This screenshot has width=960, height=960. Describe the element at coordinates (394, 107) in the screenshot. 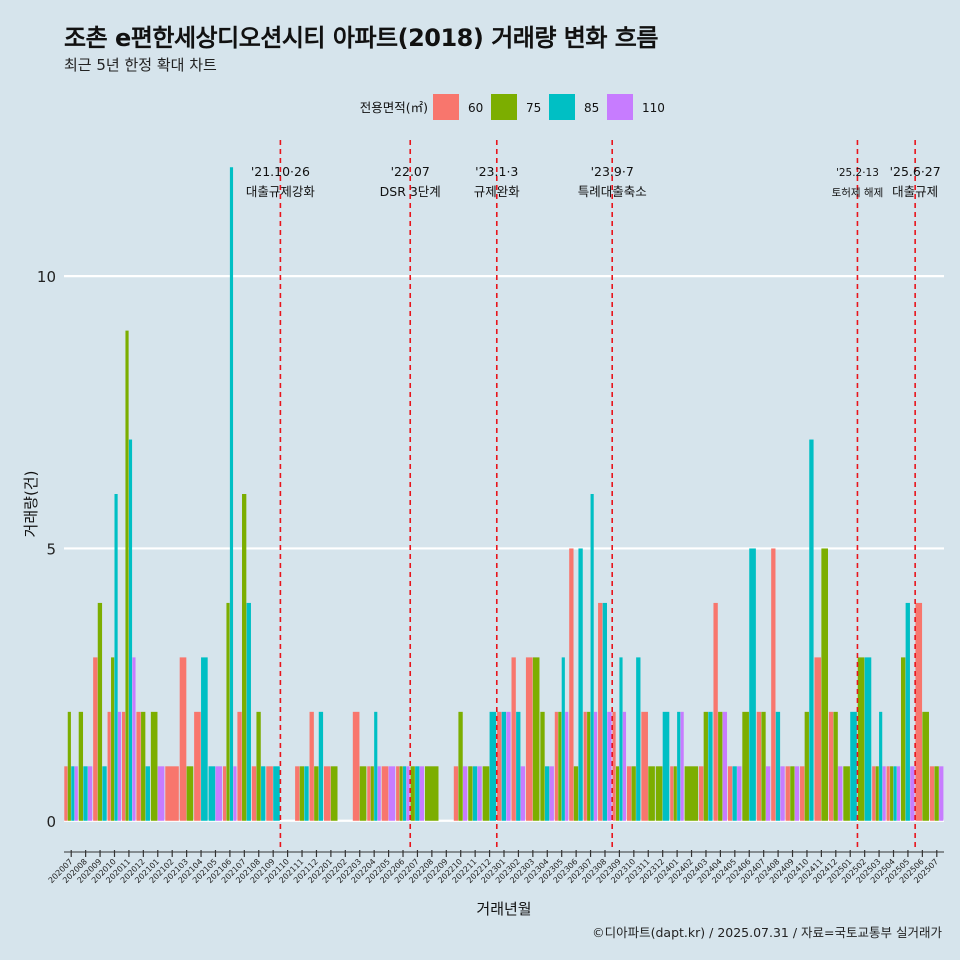

I see `legend-title: 전용면적(㎡)` at that location.